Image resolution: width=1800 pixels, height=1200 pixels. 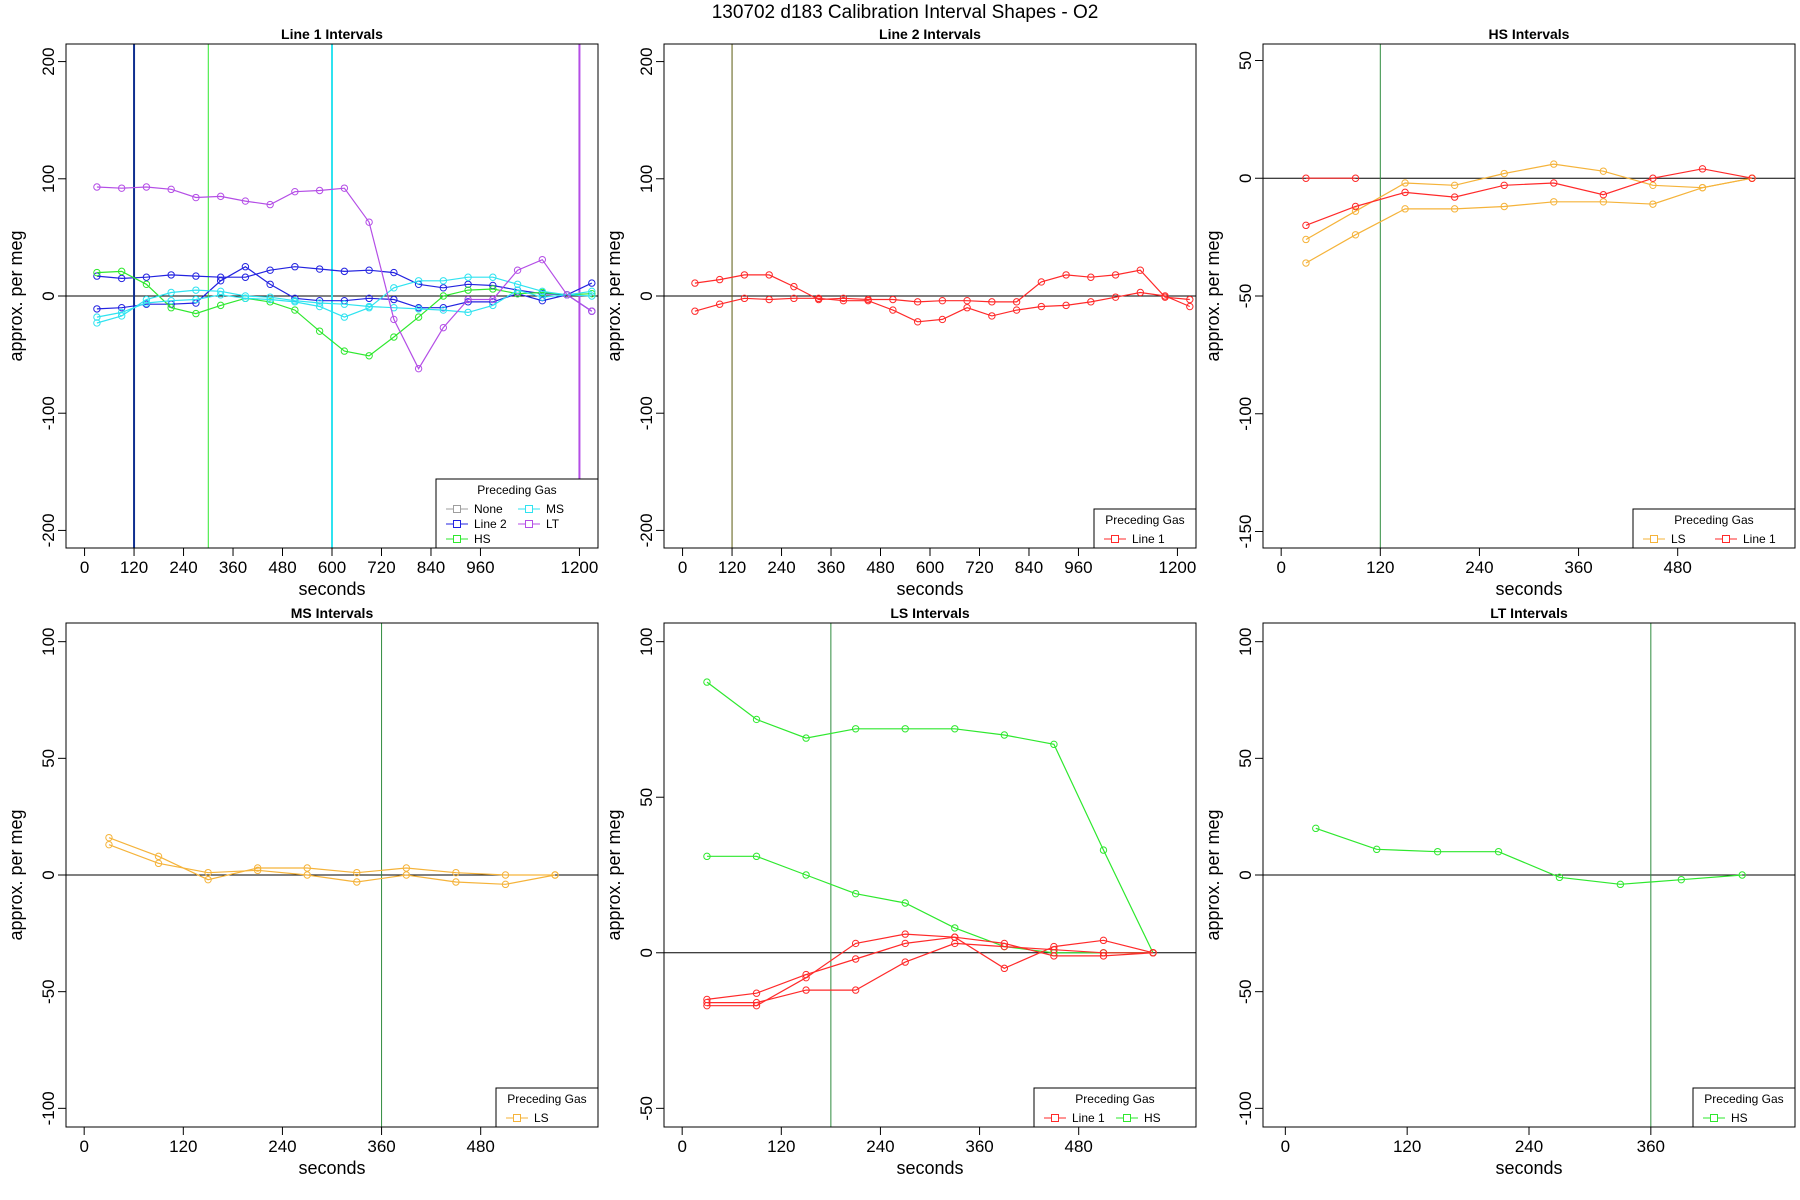 I want to click on chart-2-xtick-label-480: 480, so click(x=1678, y=567).